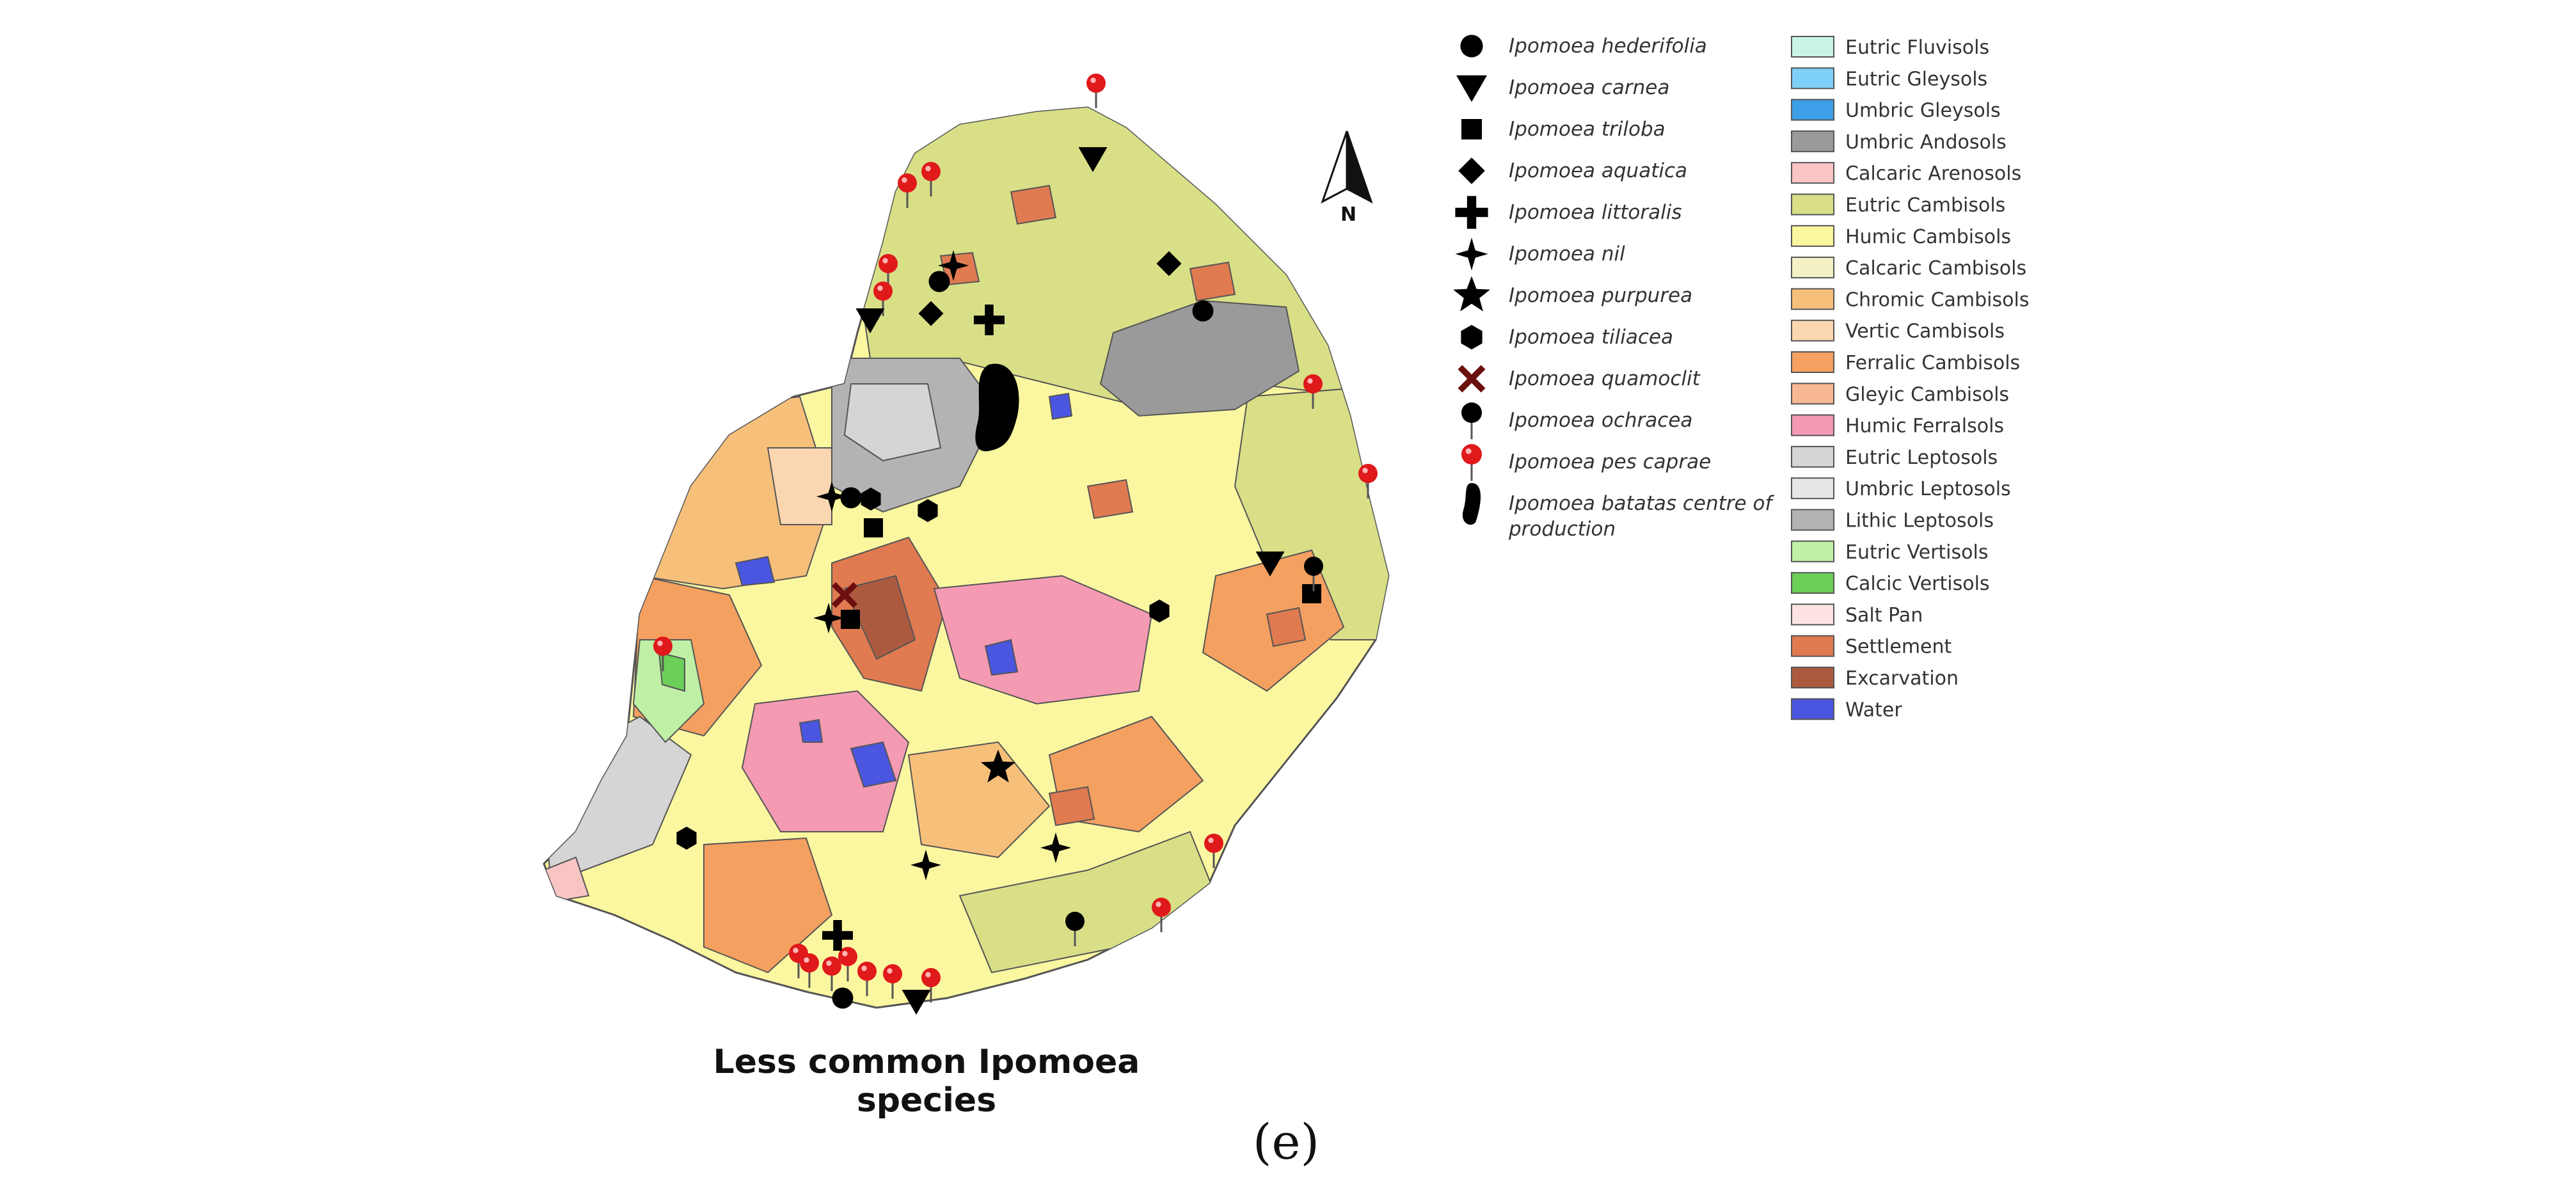  I want to click on soil-legend-item: Lithic Leptosols, so click(1893, 521).